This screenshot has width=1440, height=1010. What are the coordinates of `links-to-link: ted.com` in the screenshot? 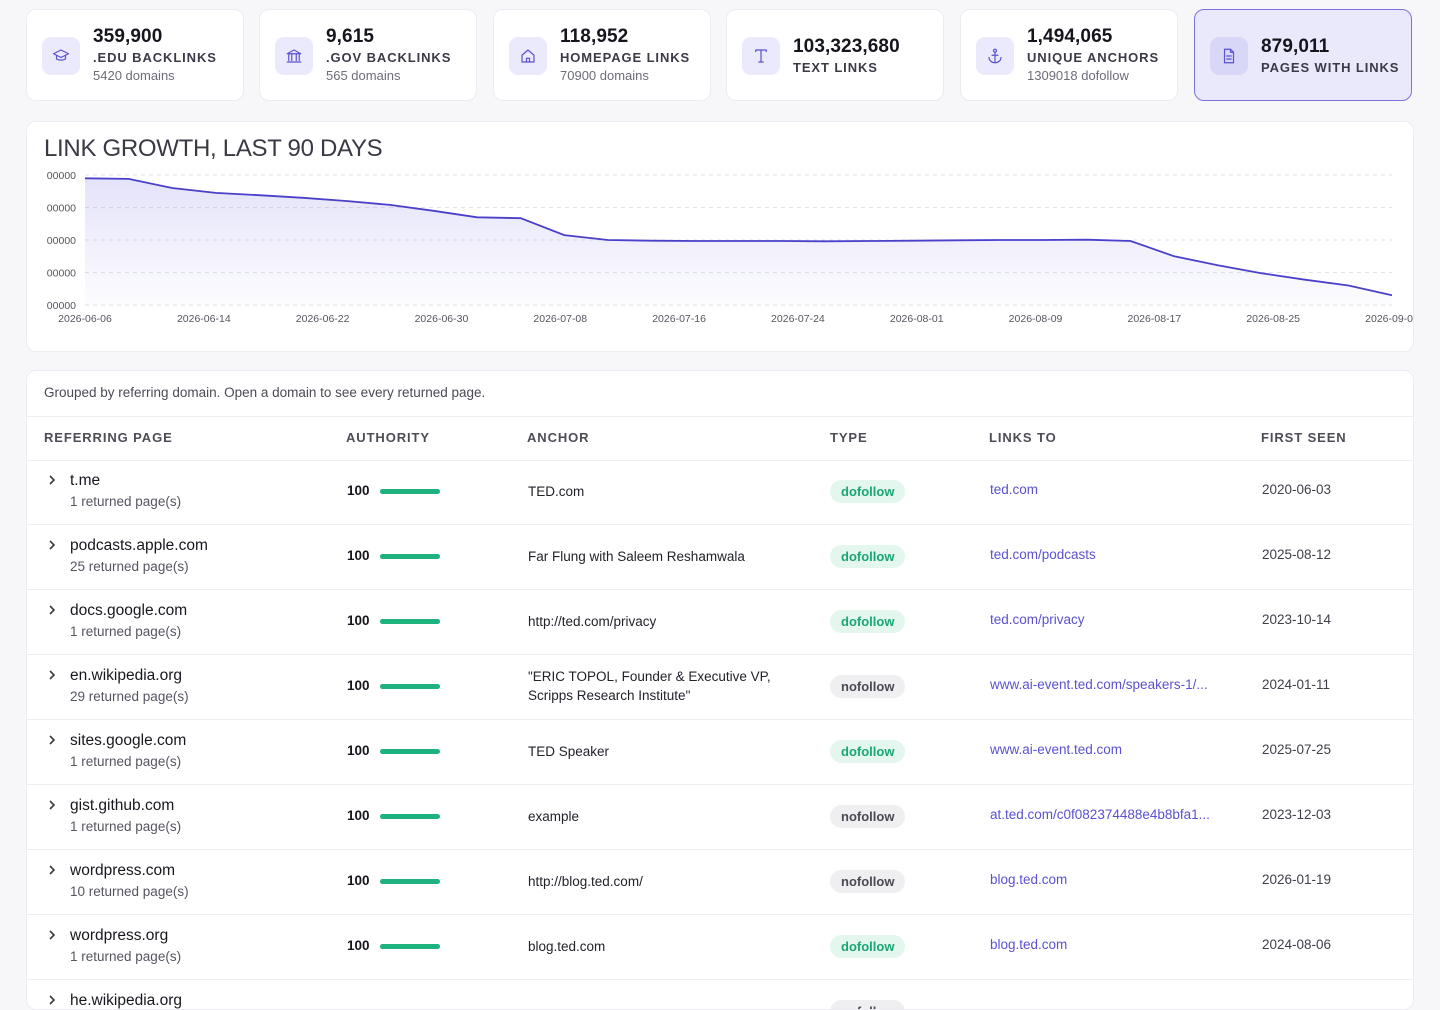 It's located at (1014, 489).